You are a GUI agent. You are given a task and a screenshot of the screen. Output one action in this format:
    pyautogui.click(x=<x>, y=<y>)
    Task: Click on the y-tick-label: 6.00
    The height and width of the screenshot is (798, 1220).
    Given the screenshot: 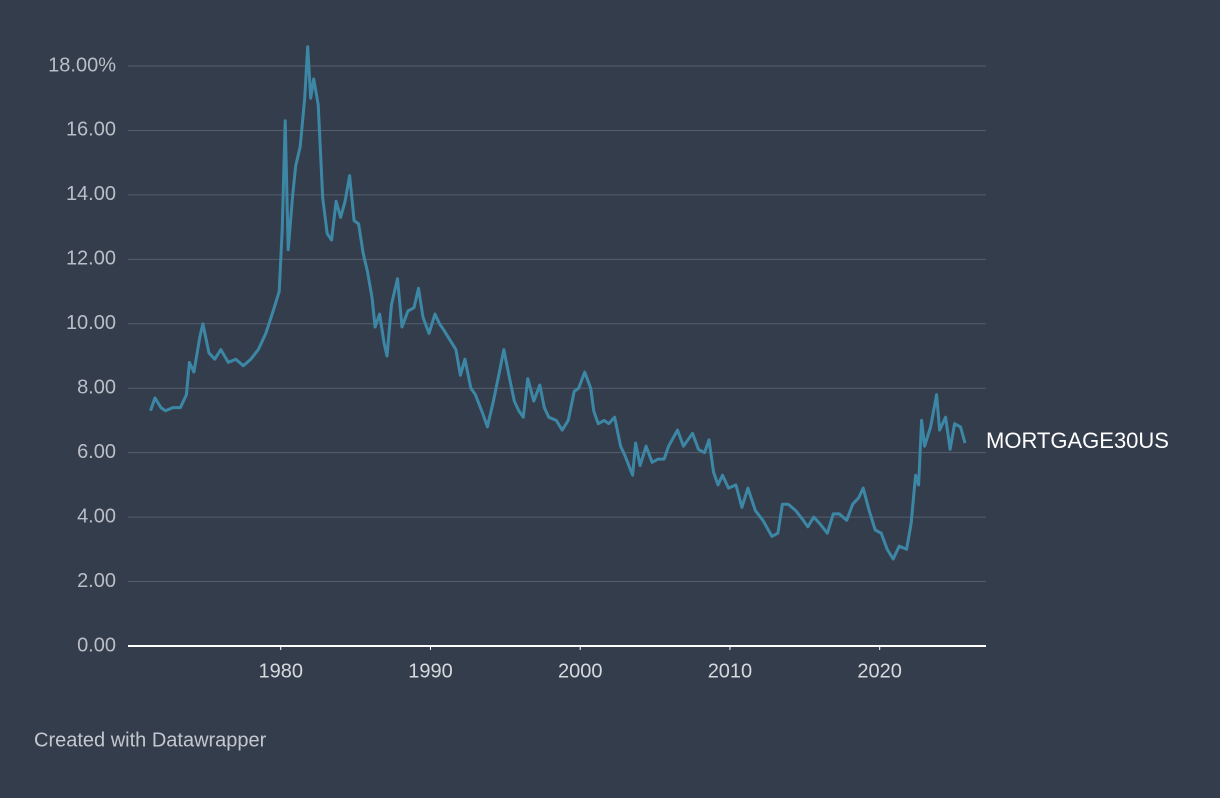 What is the action you would take?
    pyautogui.click(x=96, y=452)
    